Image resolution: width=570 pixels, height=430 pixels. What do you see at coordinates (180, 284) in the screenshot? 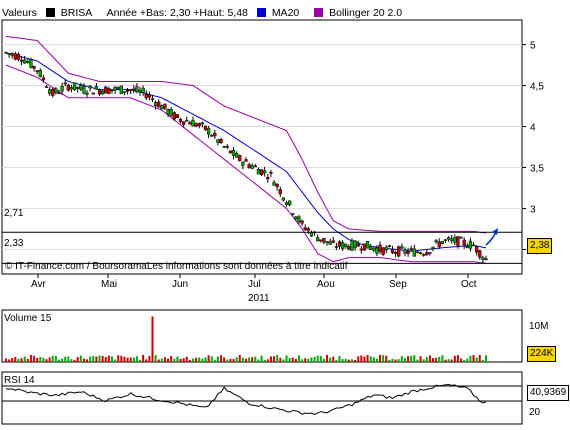
I see `month-label-jun: Jun` at bounding box center [180, 284].